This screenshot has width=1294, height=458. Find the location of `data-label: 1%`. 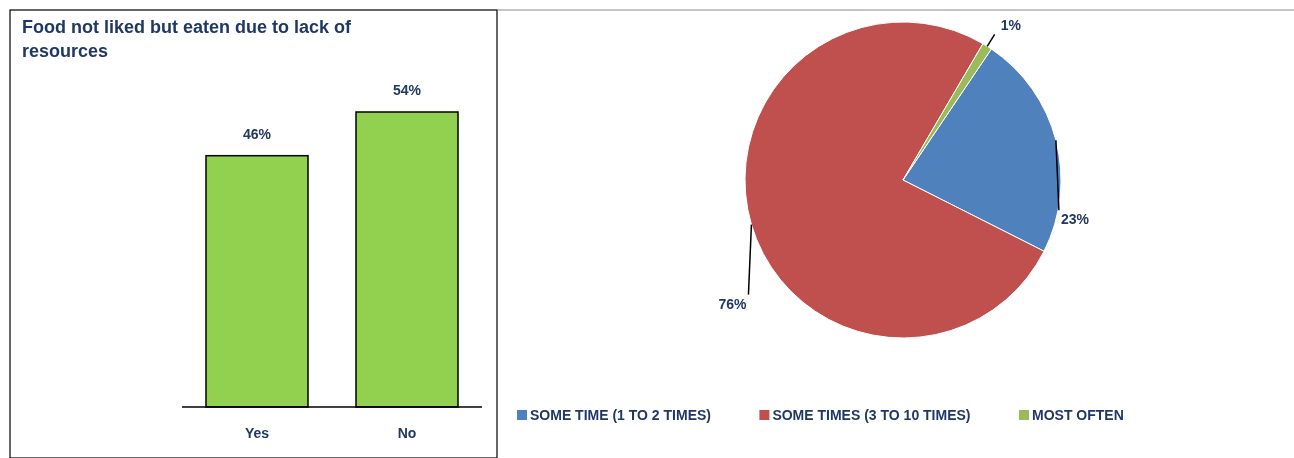

data-label: 1% is located at coordinates (1011, 25).